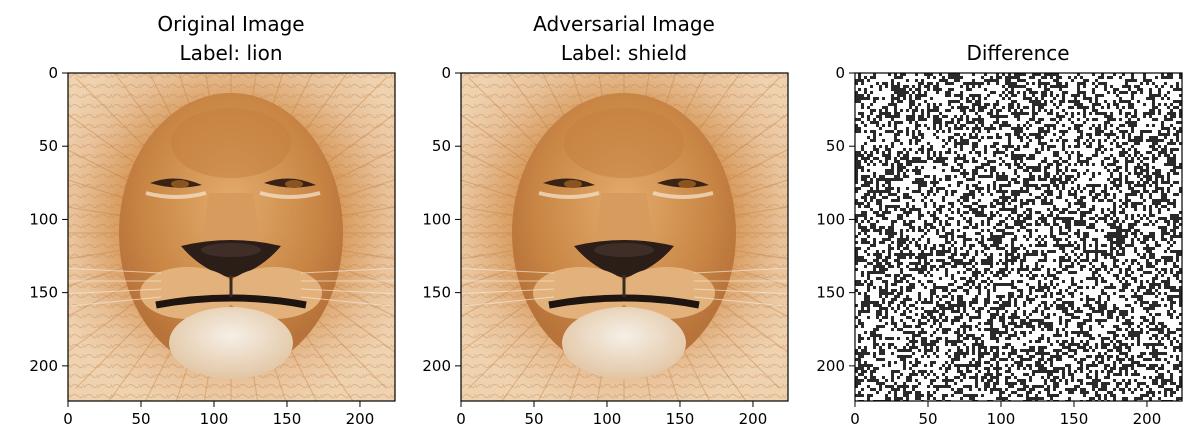 The height and width of the screenshot is (448, 1197). I want to click on panel-title-line1: Original Image, so click(230, 24).